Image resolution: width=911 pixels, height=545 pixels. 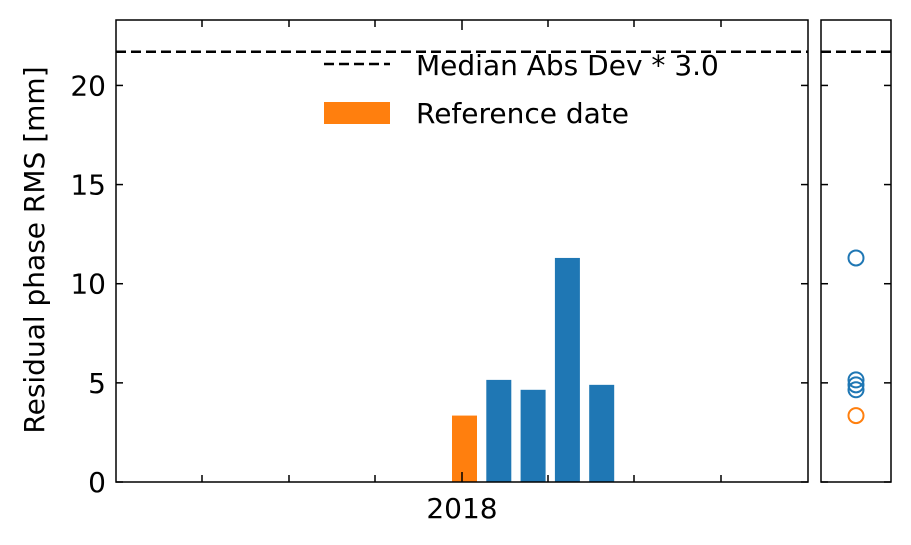 What do you see at coordinates (34, 249) in the screenshot?
I see `y-axis-label: Residual phase RMS [mm]` at bounding box center [34, 249].